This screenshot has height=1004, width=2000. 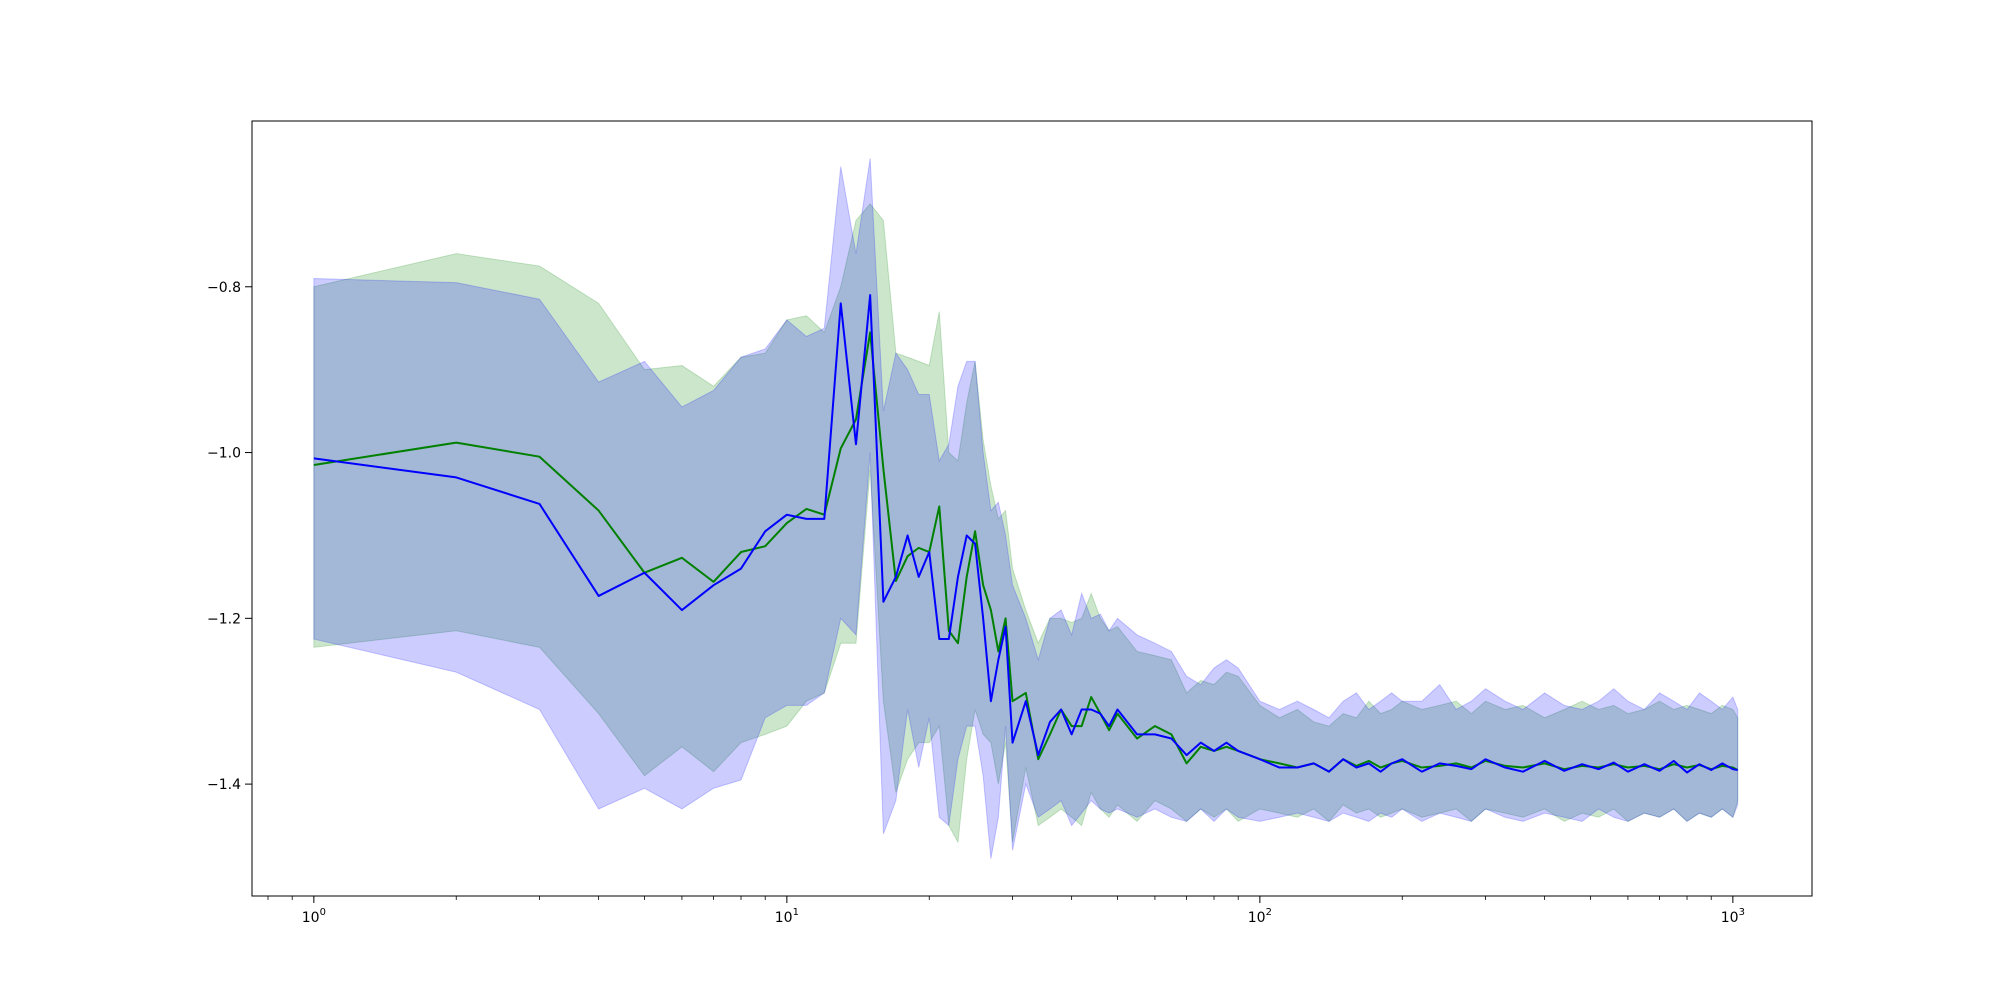 I want to click on x-tick-label: 10¹, so click(x=787, y=916).